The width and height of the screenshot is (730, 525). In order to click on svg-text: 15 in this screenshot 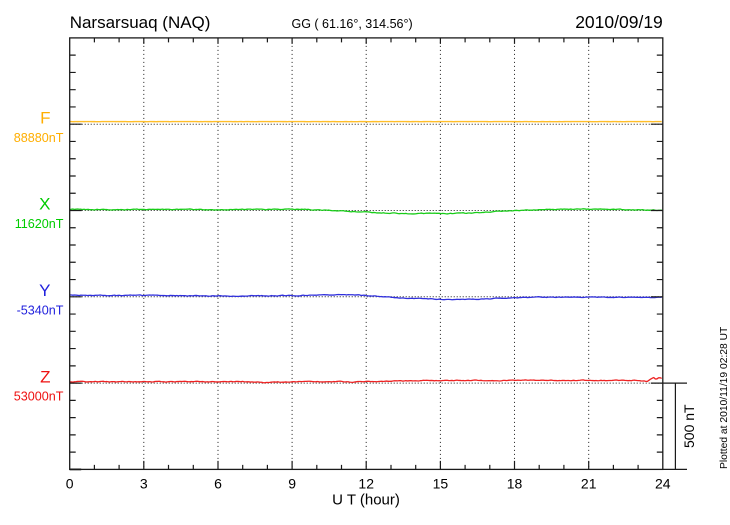, I will do `click(441, 484)`.